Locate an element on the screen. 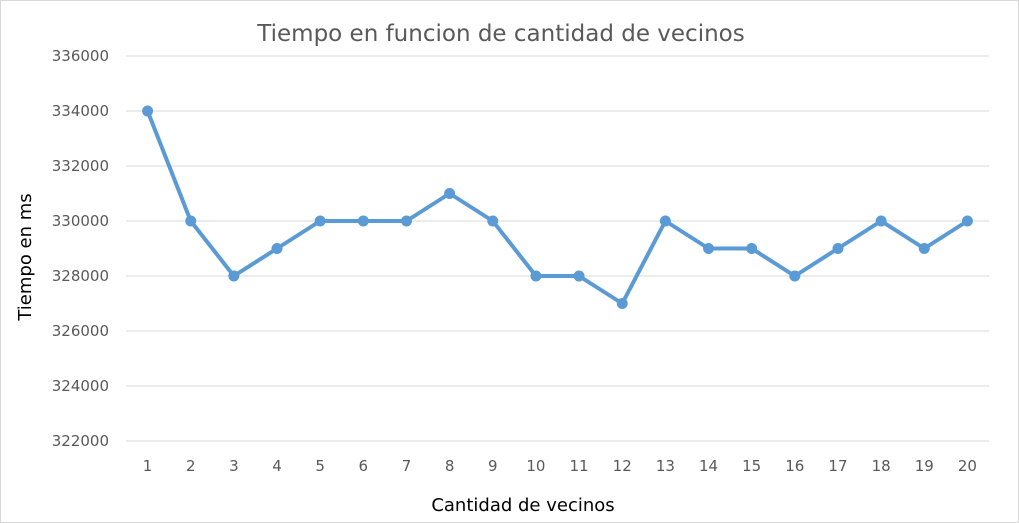 Image resolution: width=1019 pixels, height=523 pixels. x-tick-label: 15 is located at coordinates (751, 466).